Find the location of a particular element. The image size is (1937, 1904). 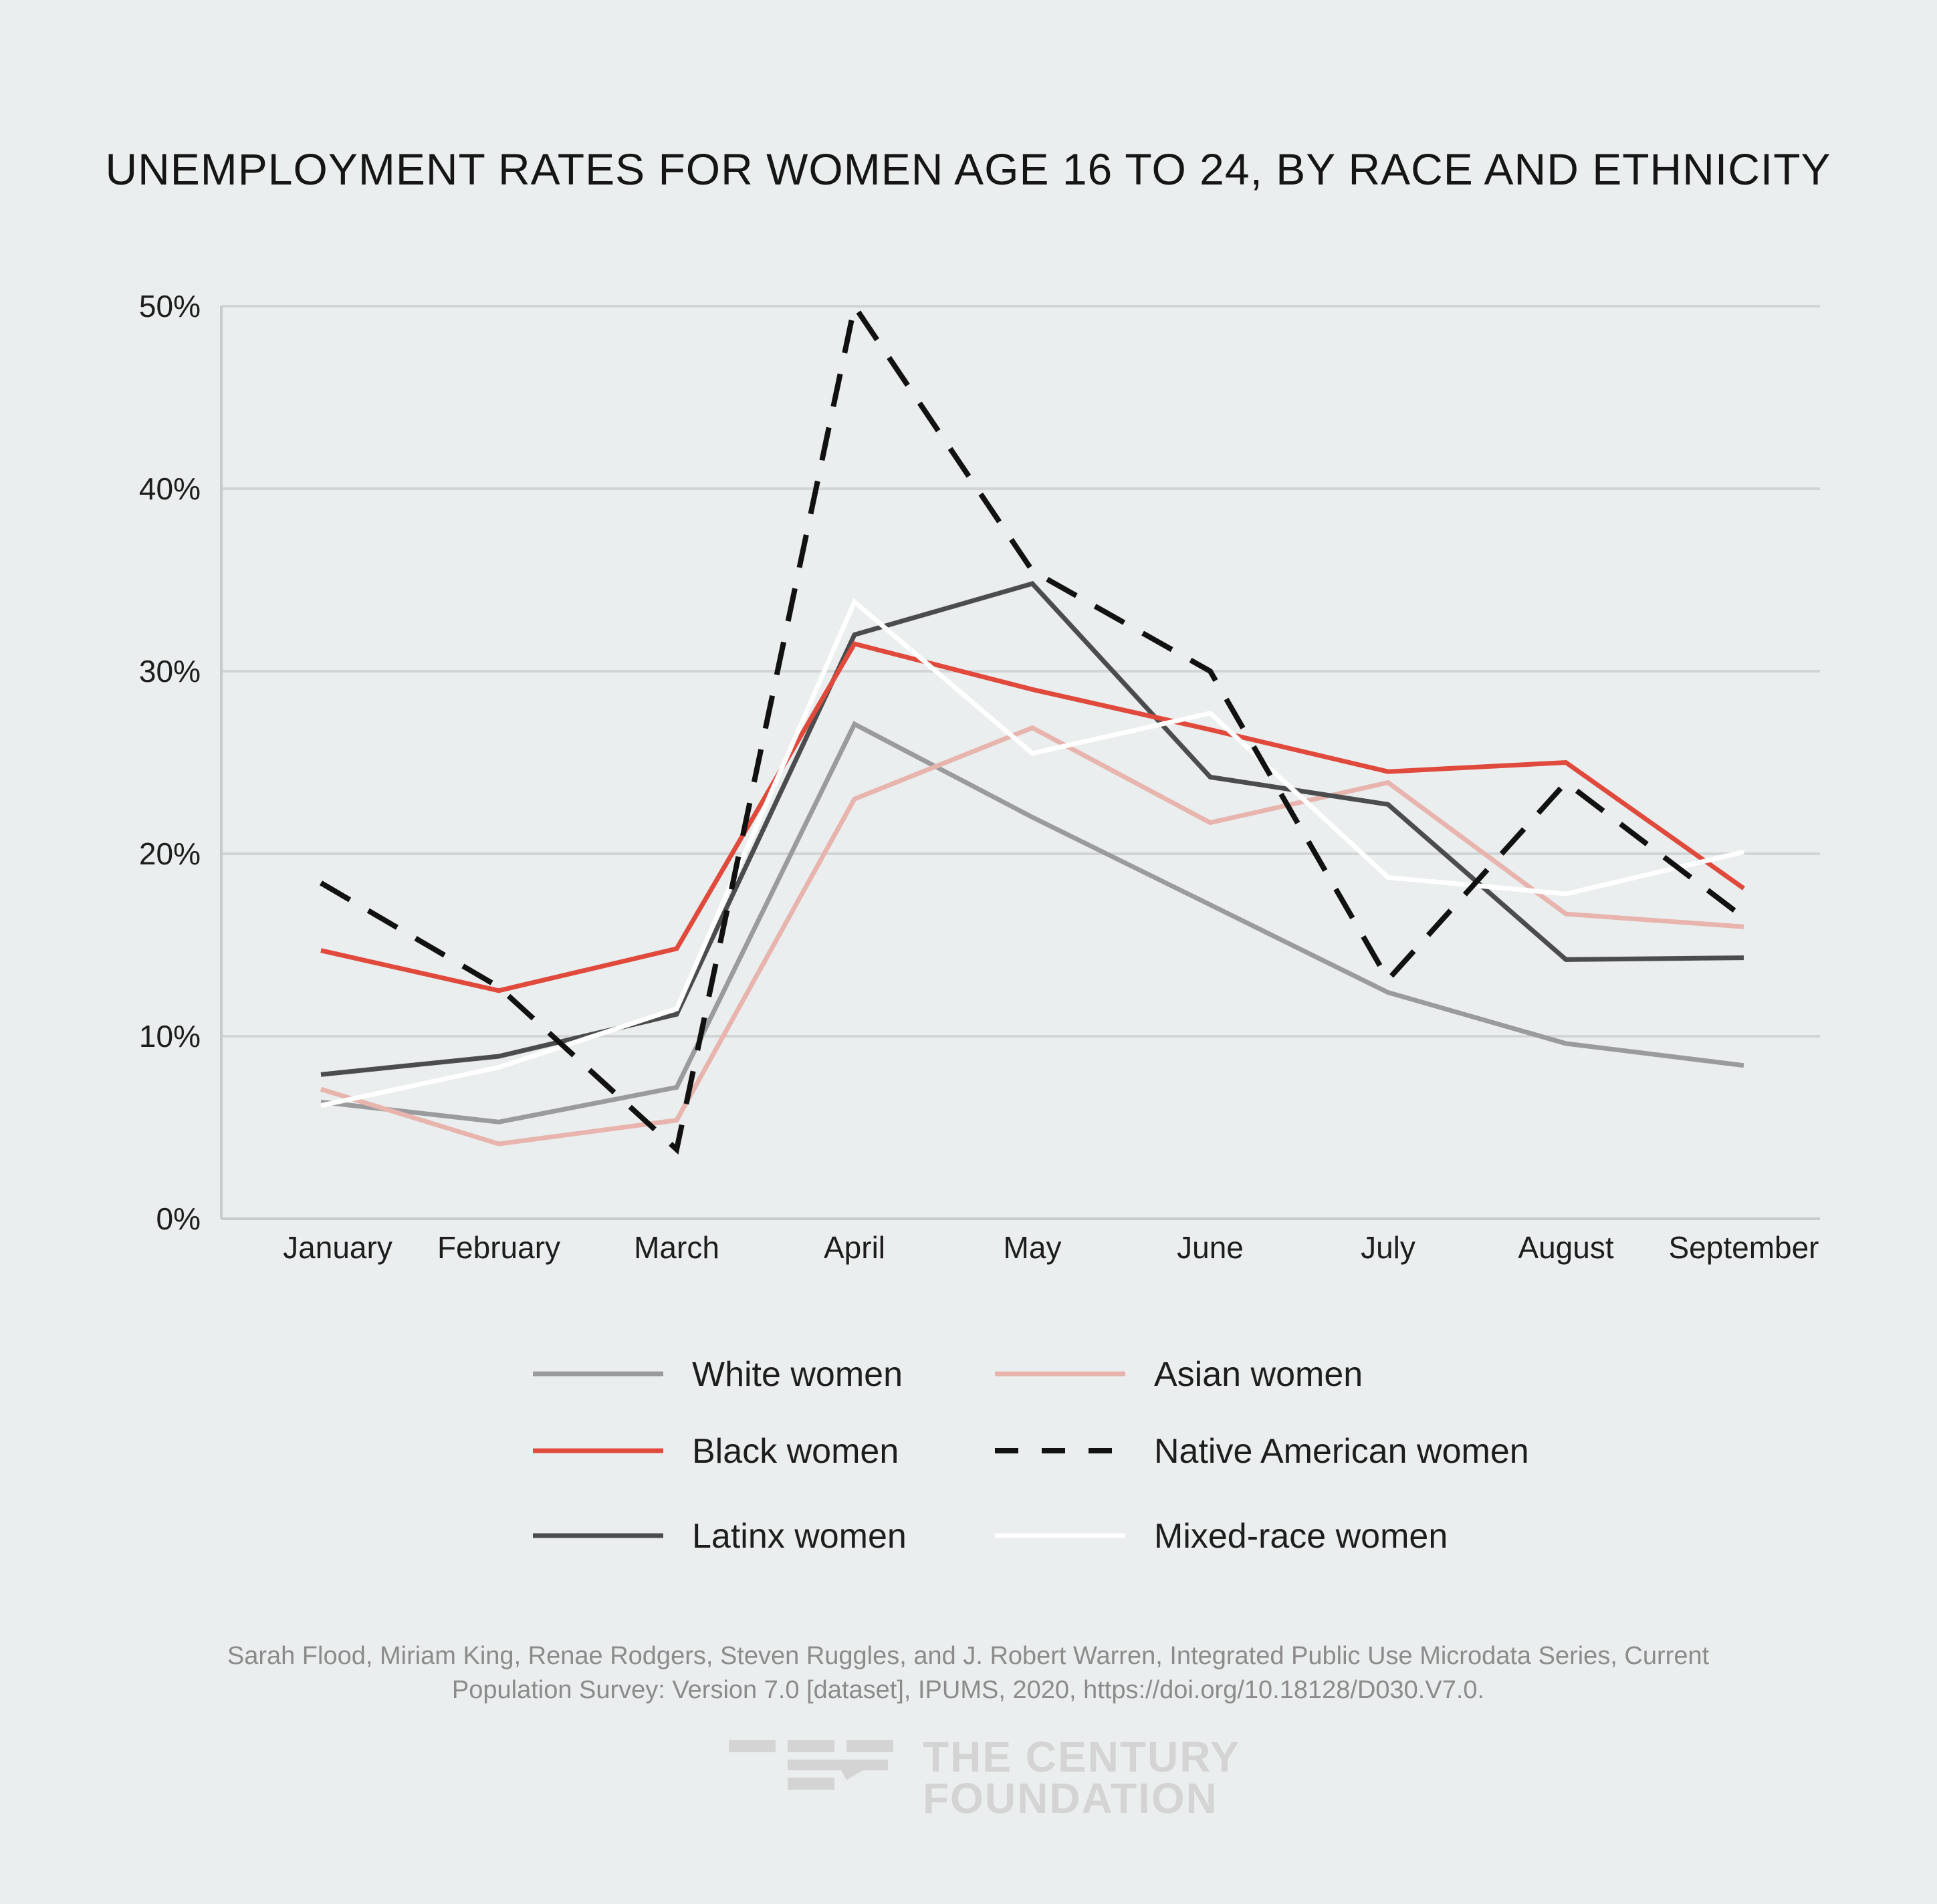

century-foundation-logo: THE CENTURY FOUNDATION is located at coordinates (984, 1777).